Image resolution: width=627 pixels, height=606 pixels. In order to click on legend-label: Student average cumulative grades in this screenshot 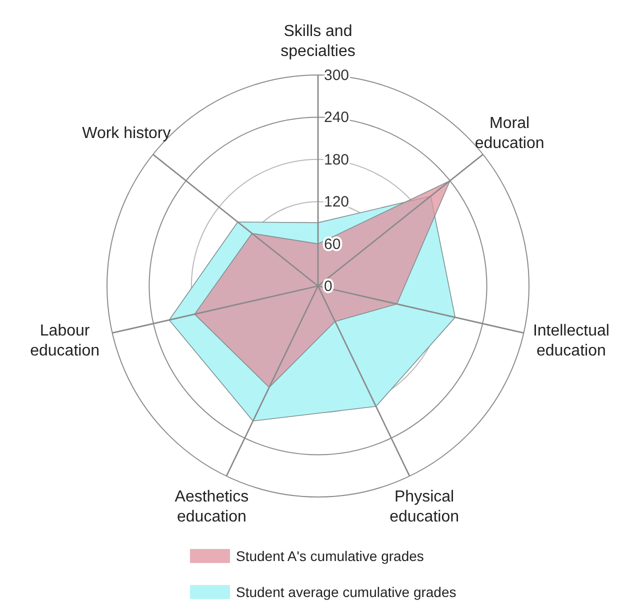, I will do `click(346, 592)`.